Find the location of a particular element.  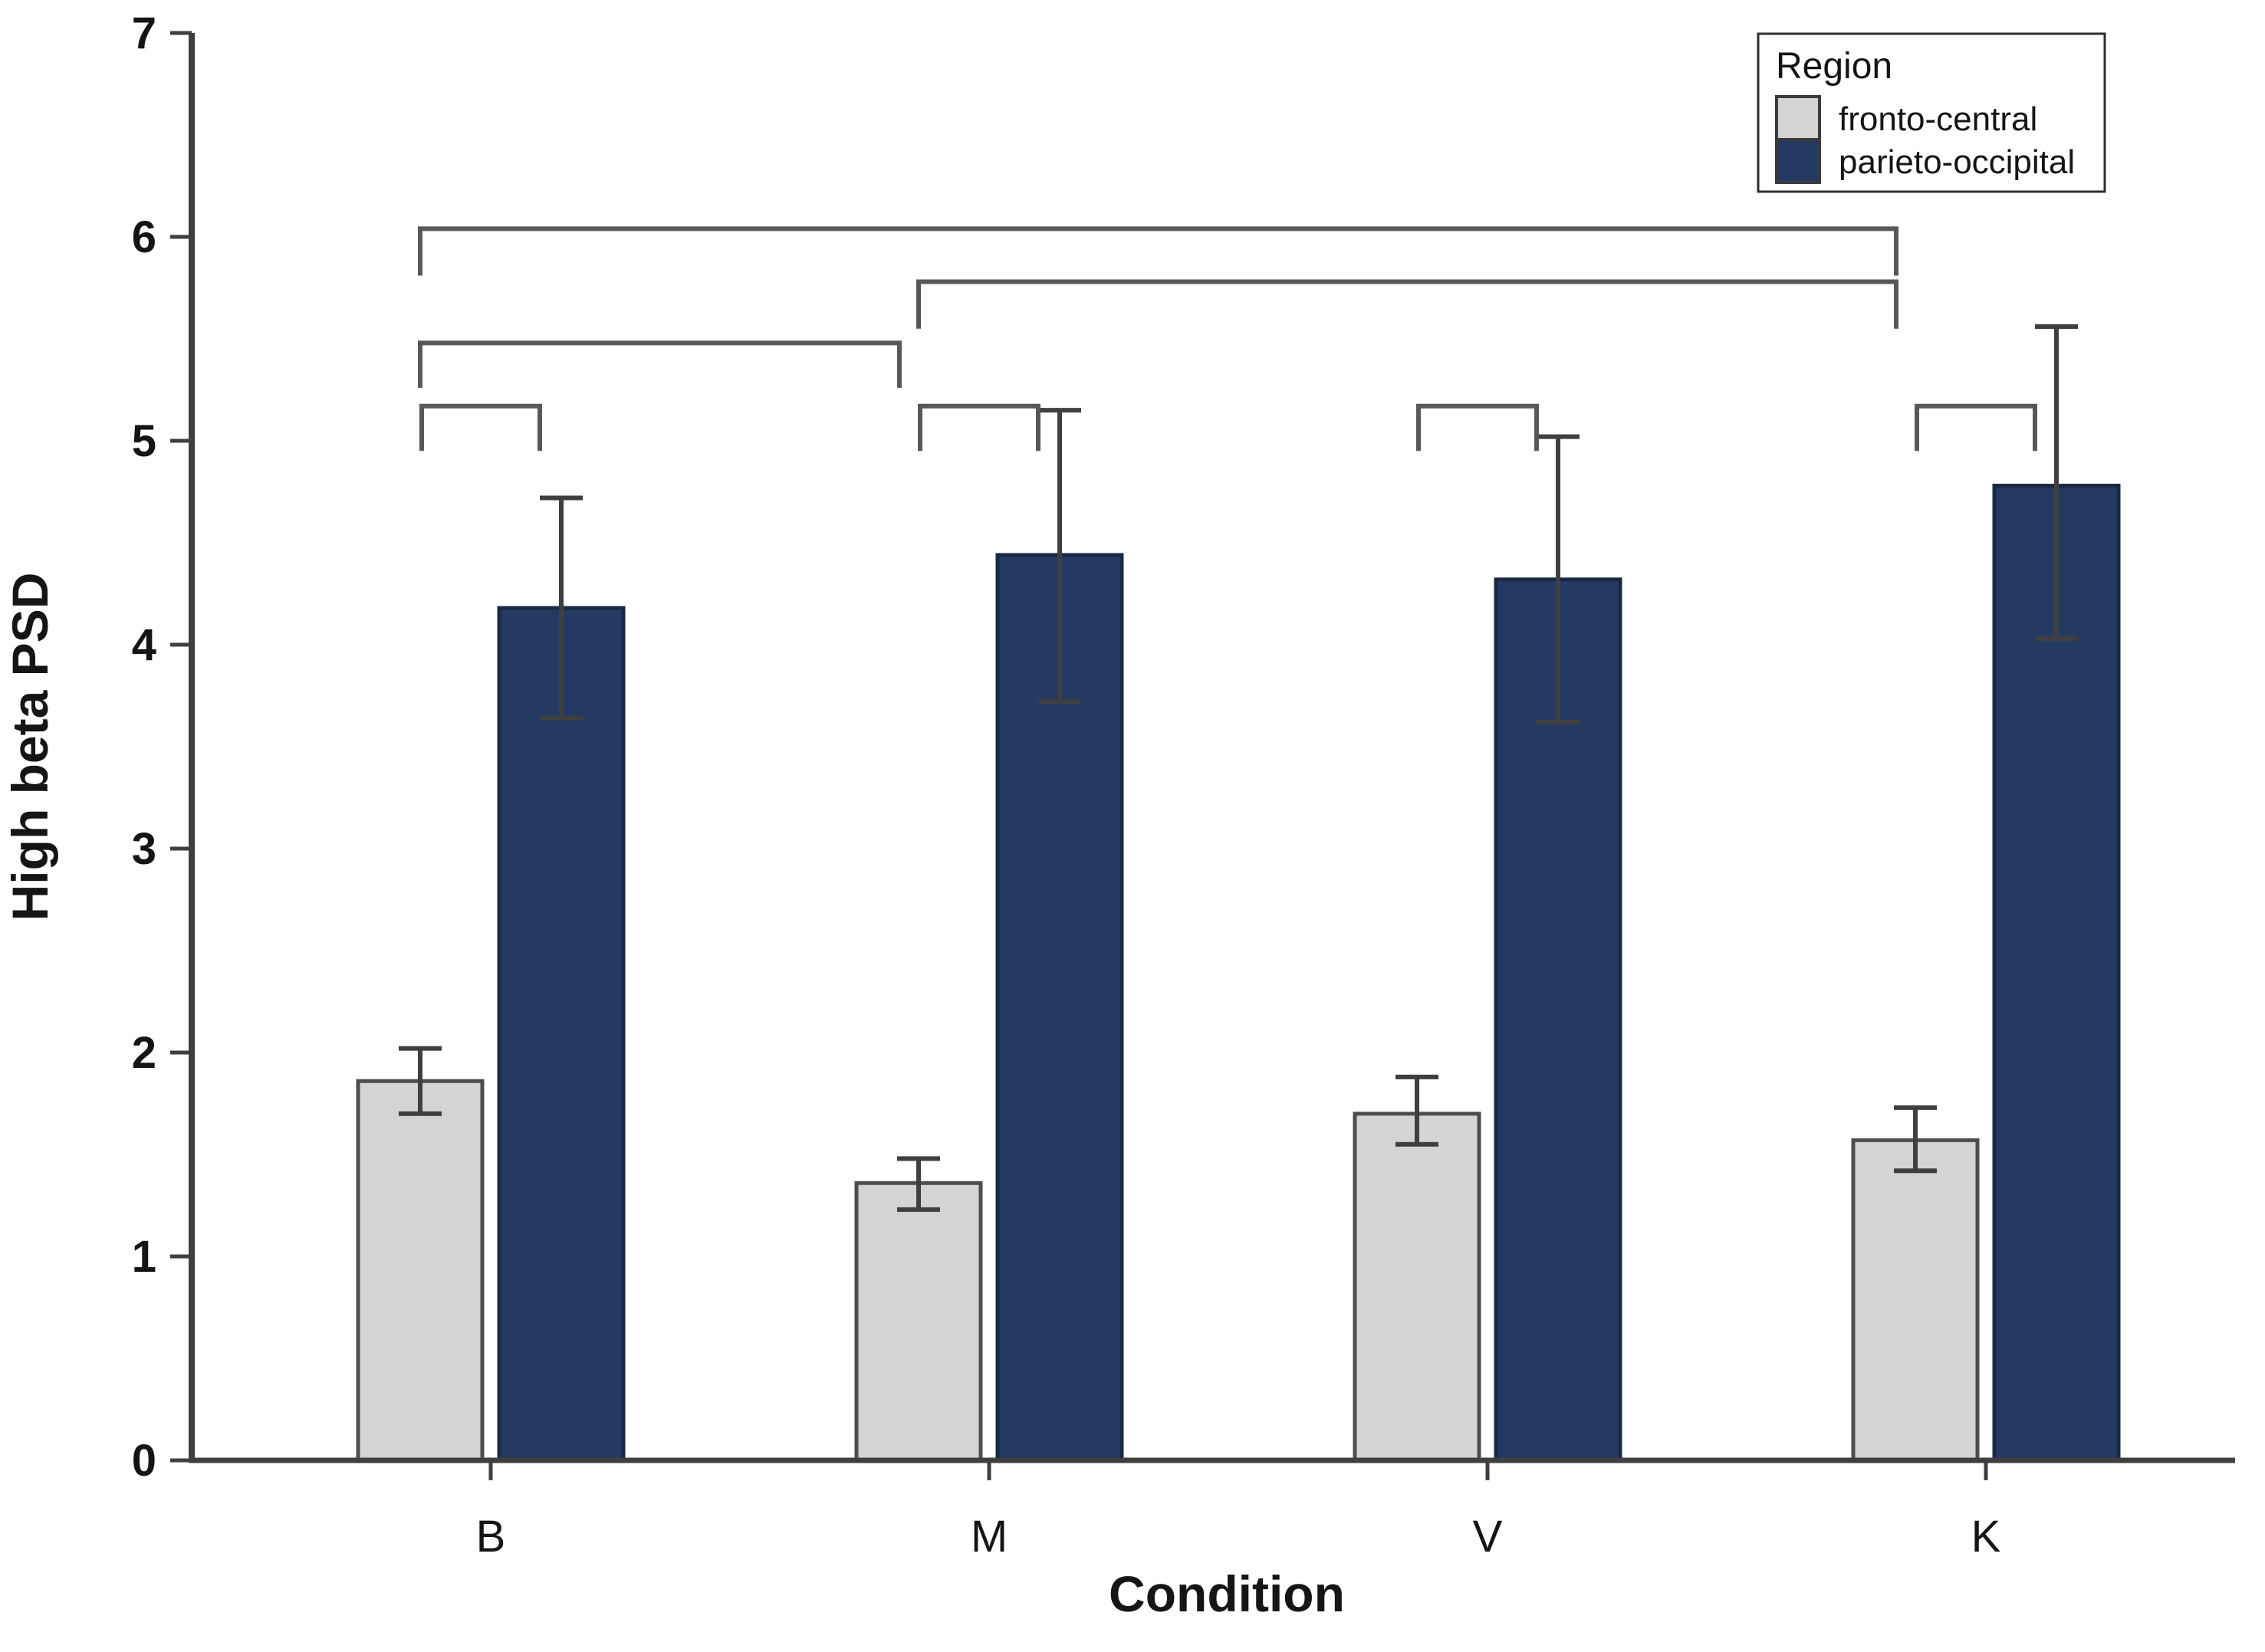

bar-B-fronto-central is located at coordinates (420, 1271).